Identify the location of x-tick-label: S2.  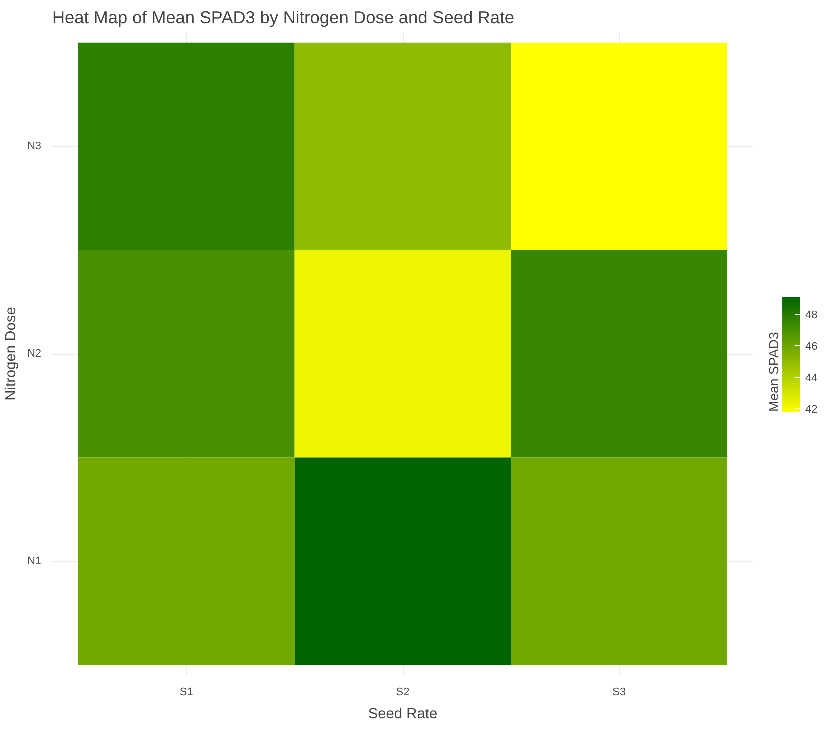
(403, 692).